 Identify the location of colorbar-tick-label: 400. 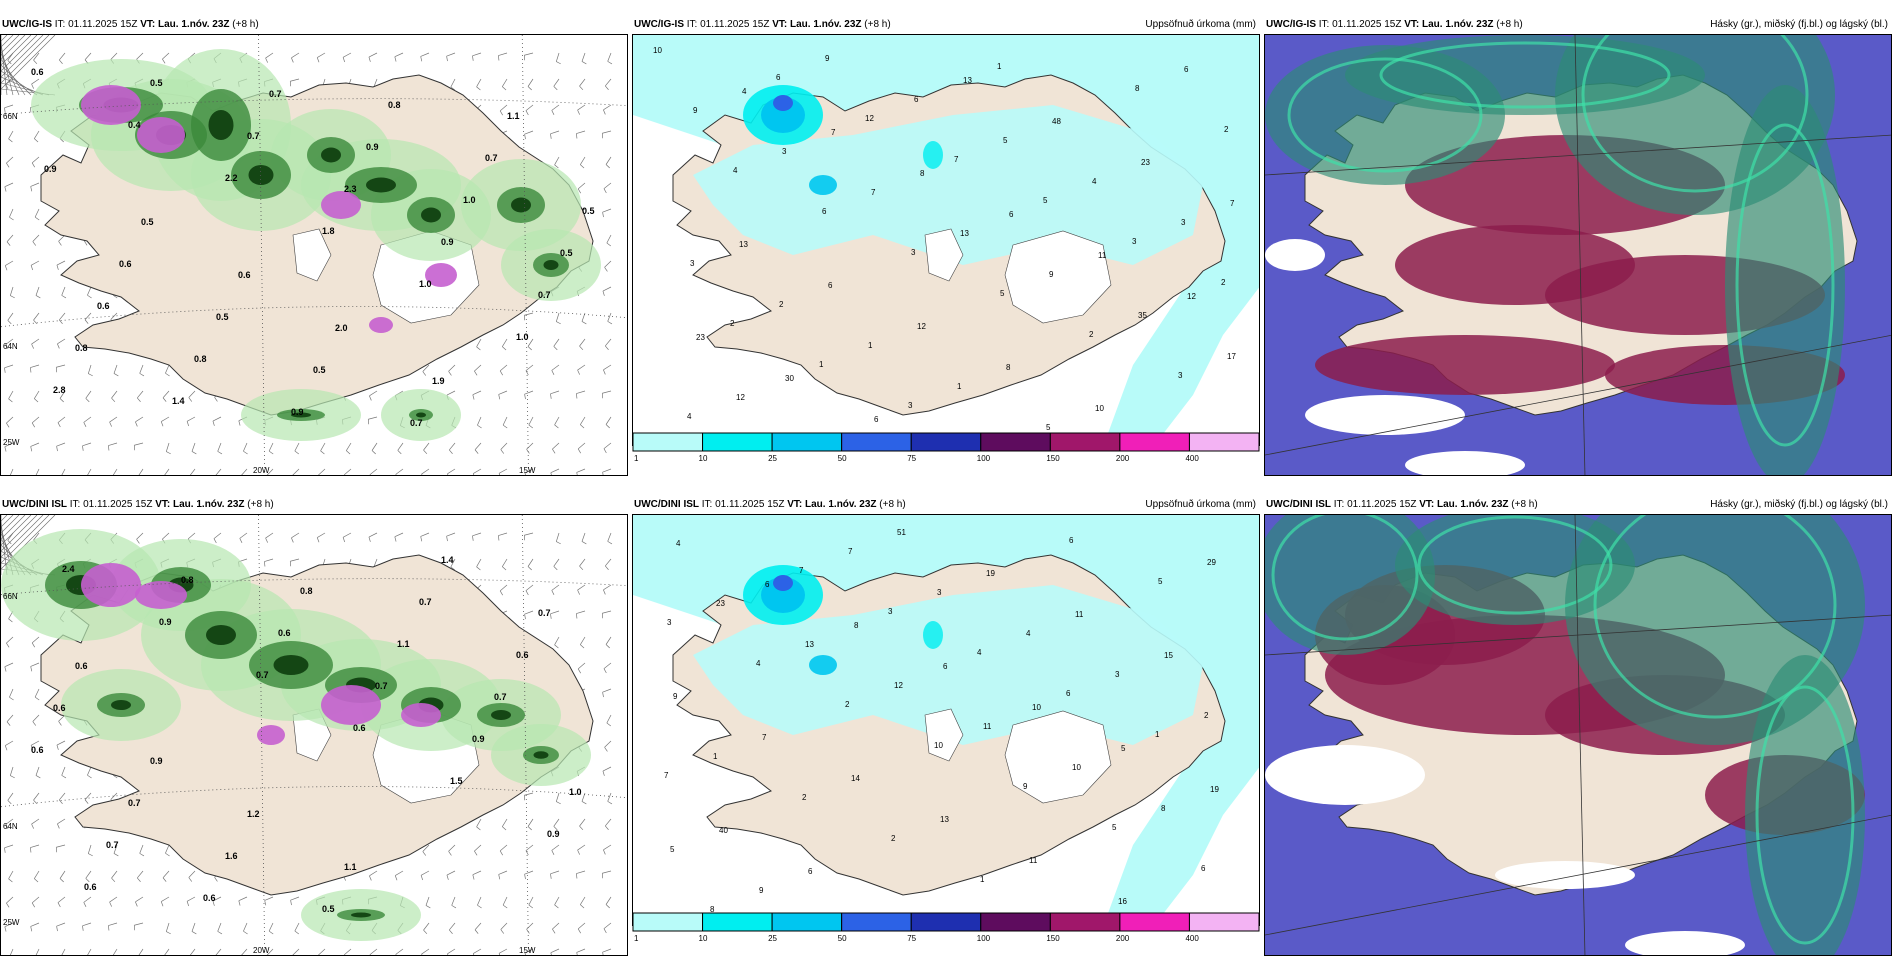
(1192, 938).